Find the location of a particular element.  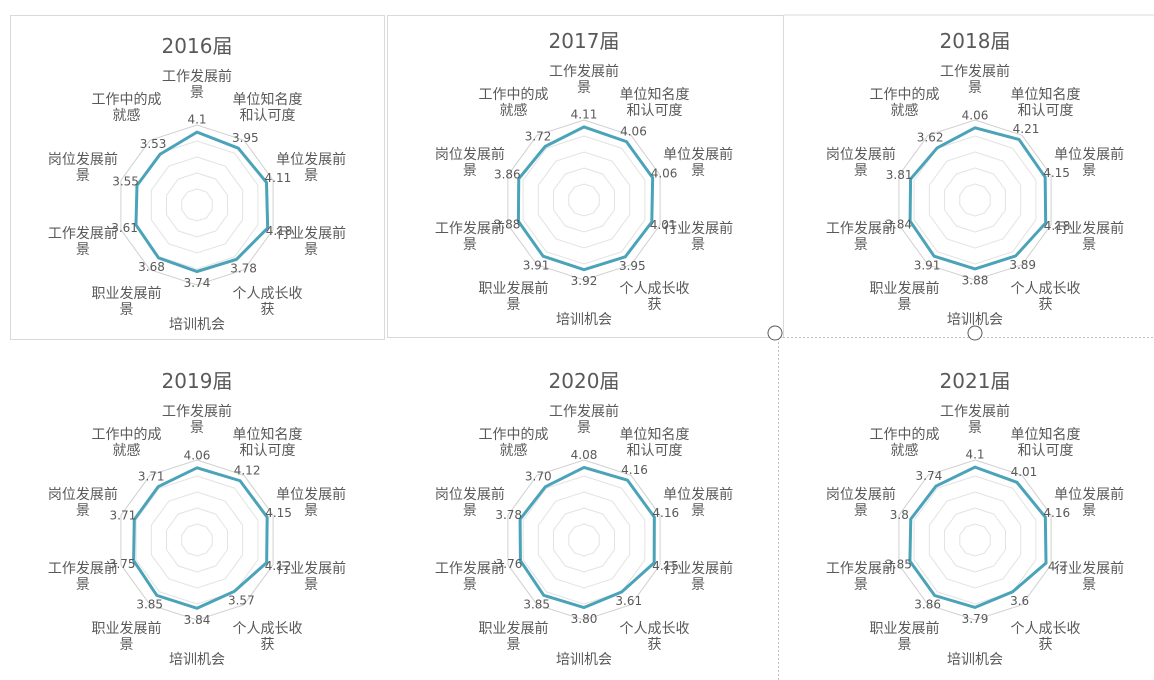

value-label: 4.11 is located at coordinates (584, 114).